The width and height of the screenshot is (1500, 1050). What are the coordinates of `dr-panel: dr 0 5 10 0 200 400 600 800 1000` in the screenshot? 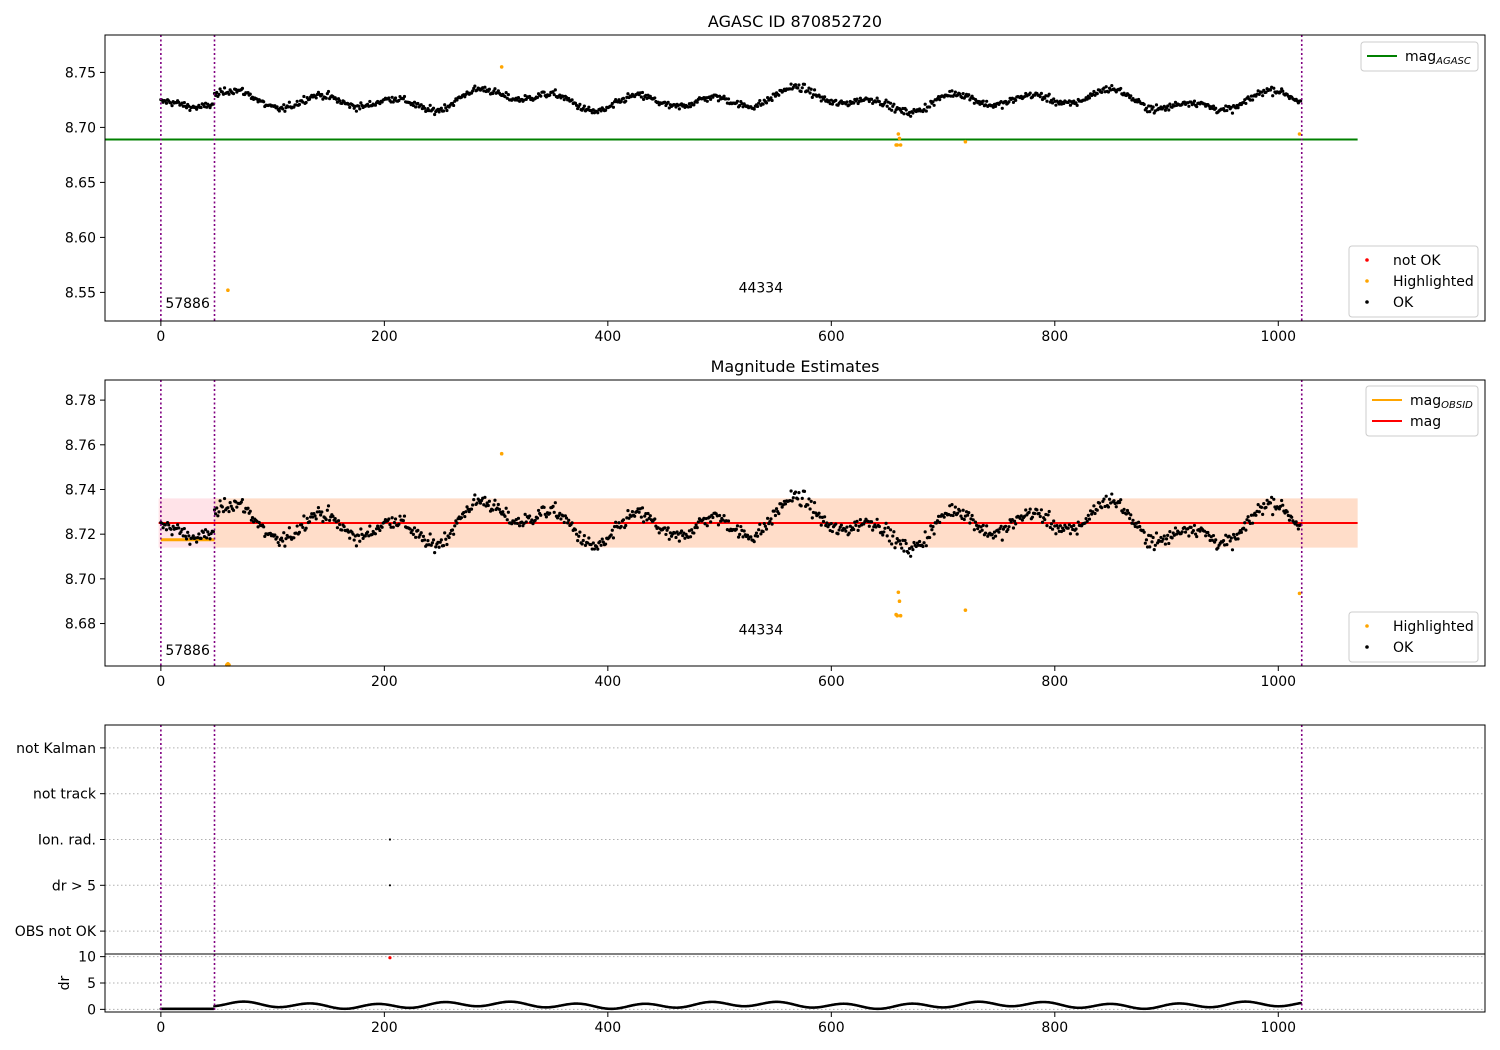 It's located at (771, 993).